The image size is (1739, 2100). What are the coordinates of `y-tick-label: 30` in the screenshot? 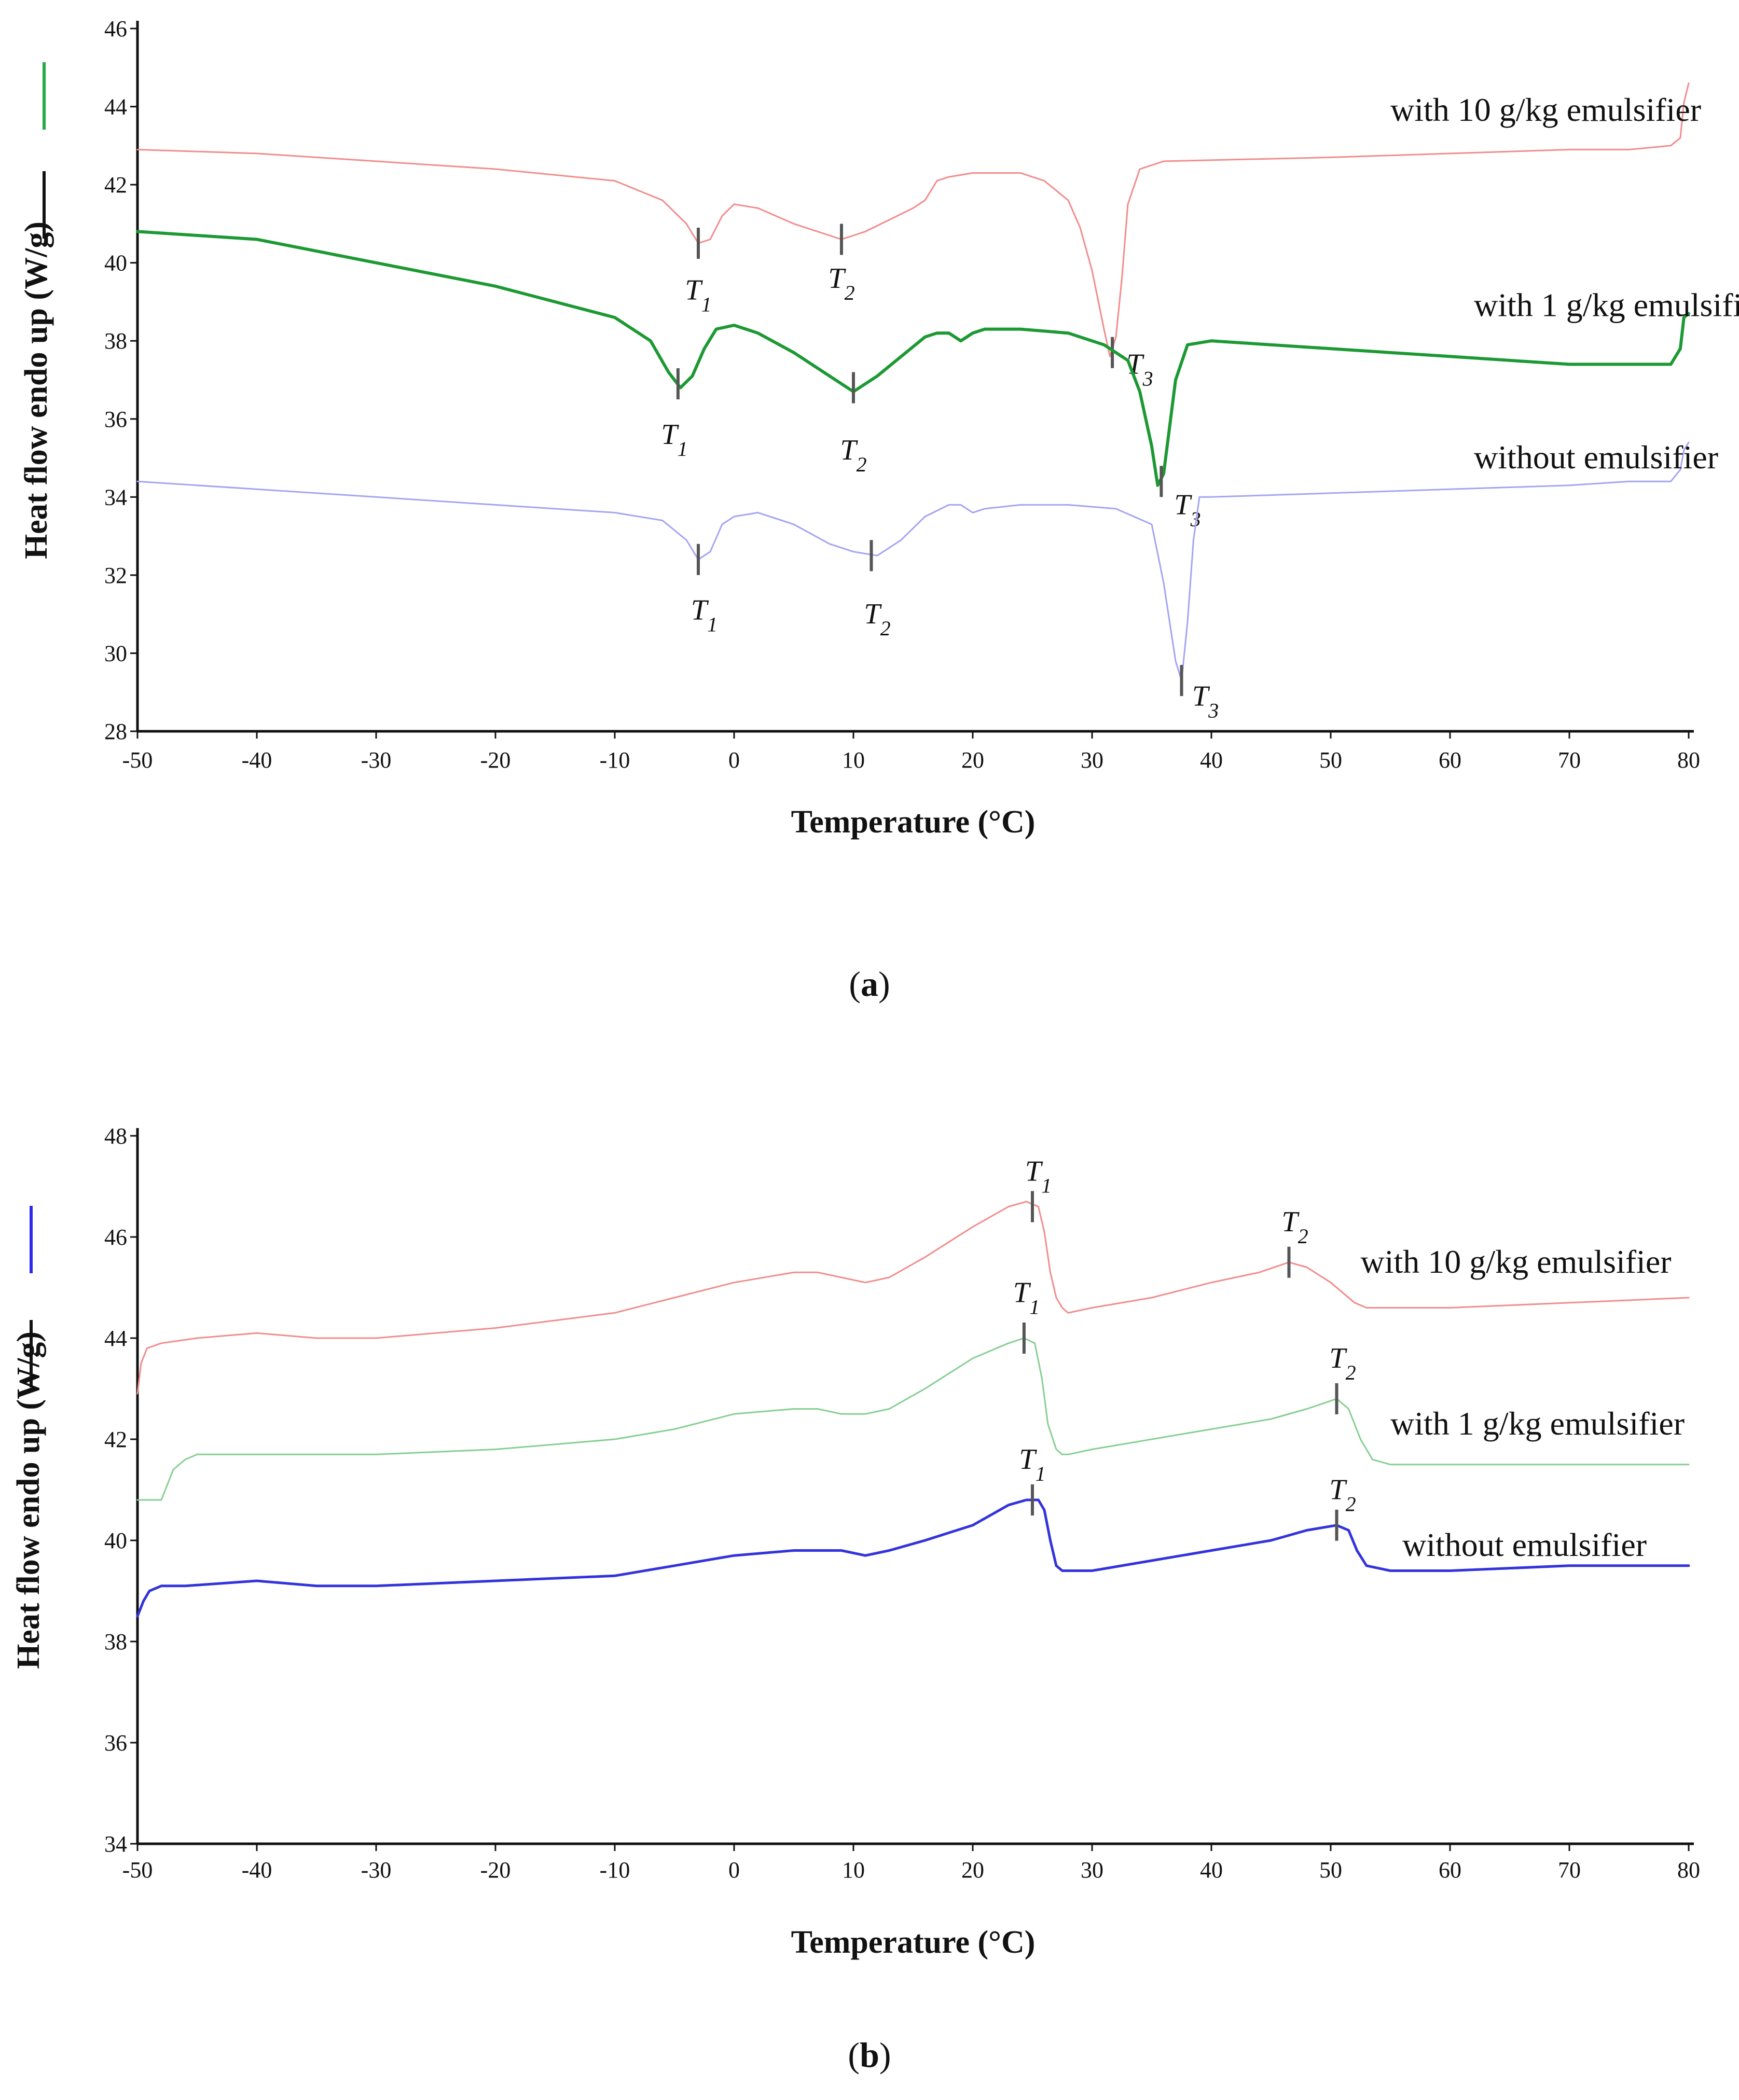 It's located at (115, 653).